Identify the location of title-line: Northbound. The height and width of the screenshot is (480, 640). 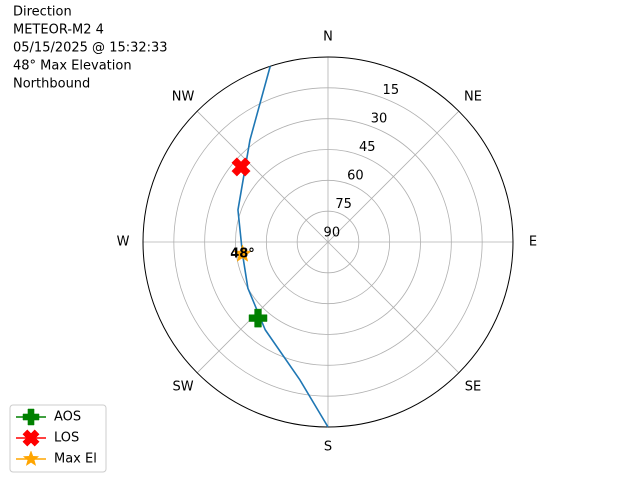
(51, 84).